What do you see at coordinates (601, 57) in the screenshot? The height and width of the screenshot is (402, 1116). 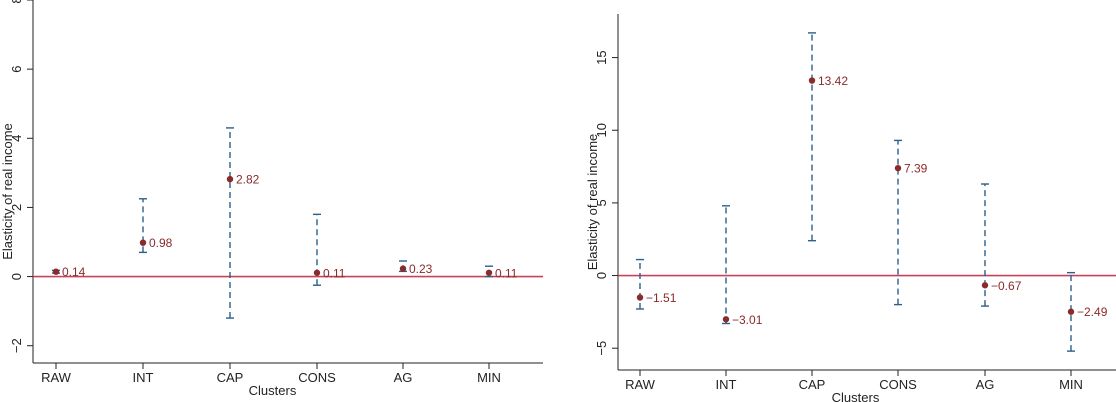 I see `y-tick-label: 15` at bounding box center [601, 57].